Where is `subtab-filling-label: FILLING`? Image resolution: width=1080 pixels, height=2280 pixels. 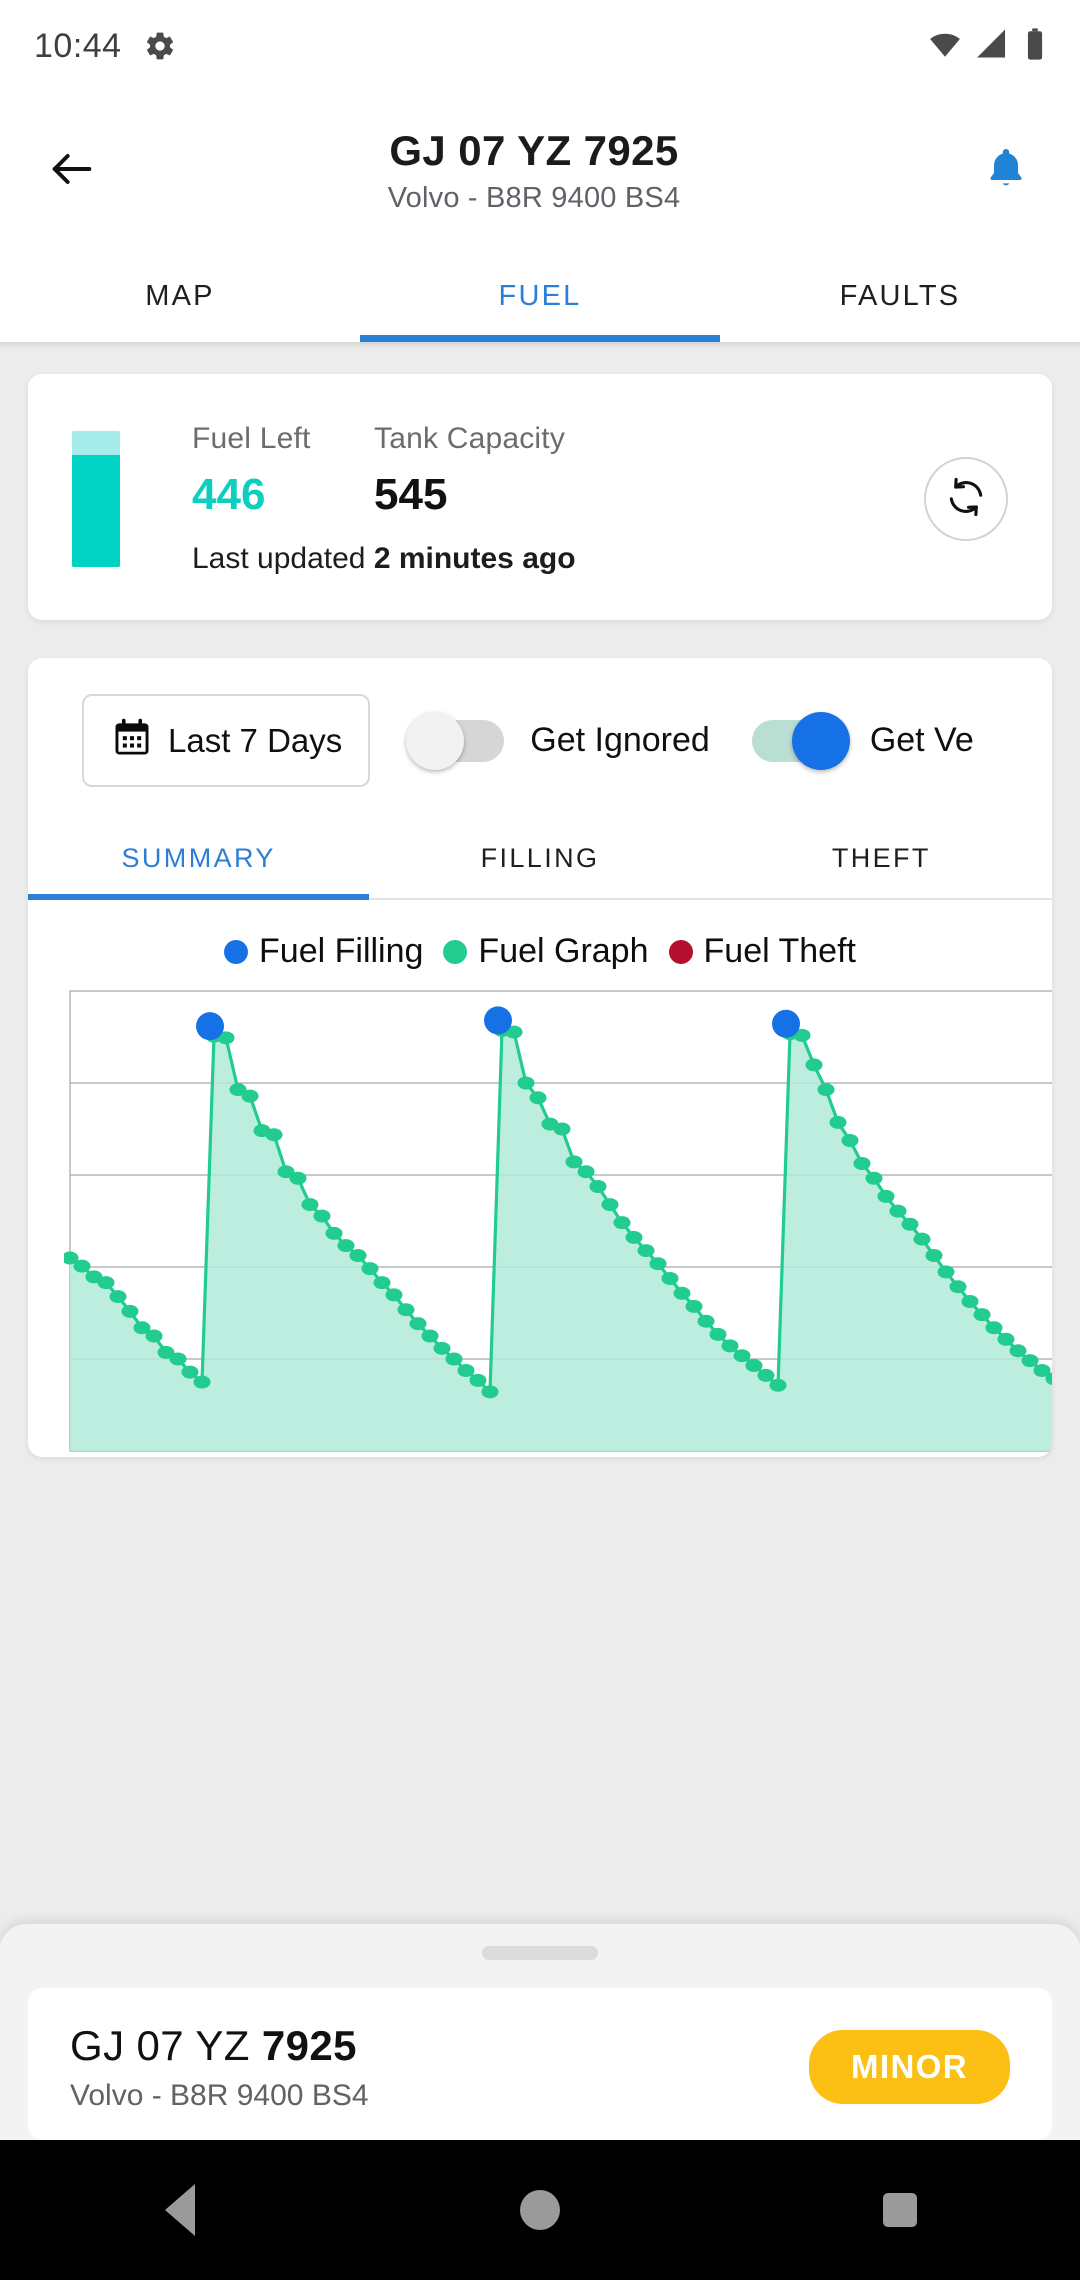
subtab-filling-label: FILLING is located at coordinates (540, 858).